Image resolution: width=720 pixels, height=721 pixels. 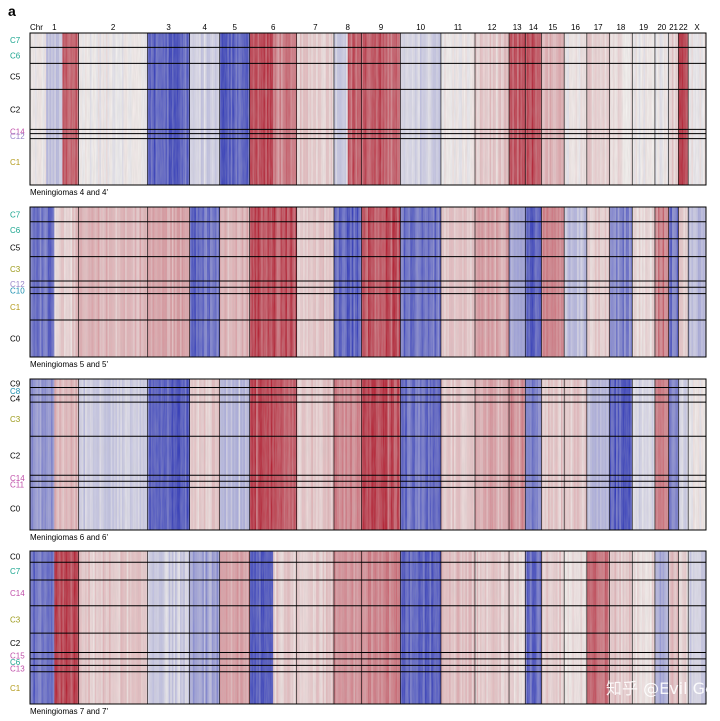 What do you see at coordinates (36, 27) in the screenshot?
I see `chromosome-header-label: Chr` at bounding box center [36, 27].